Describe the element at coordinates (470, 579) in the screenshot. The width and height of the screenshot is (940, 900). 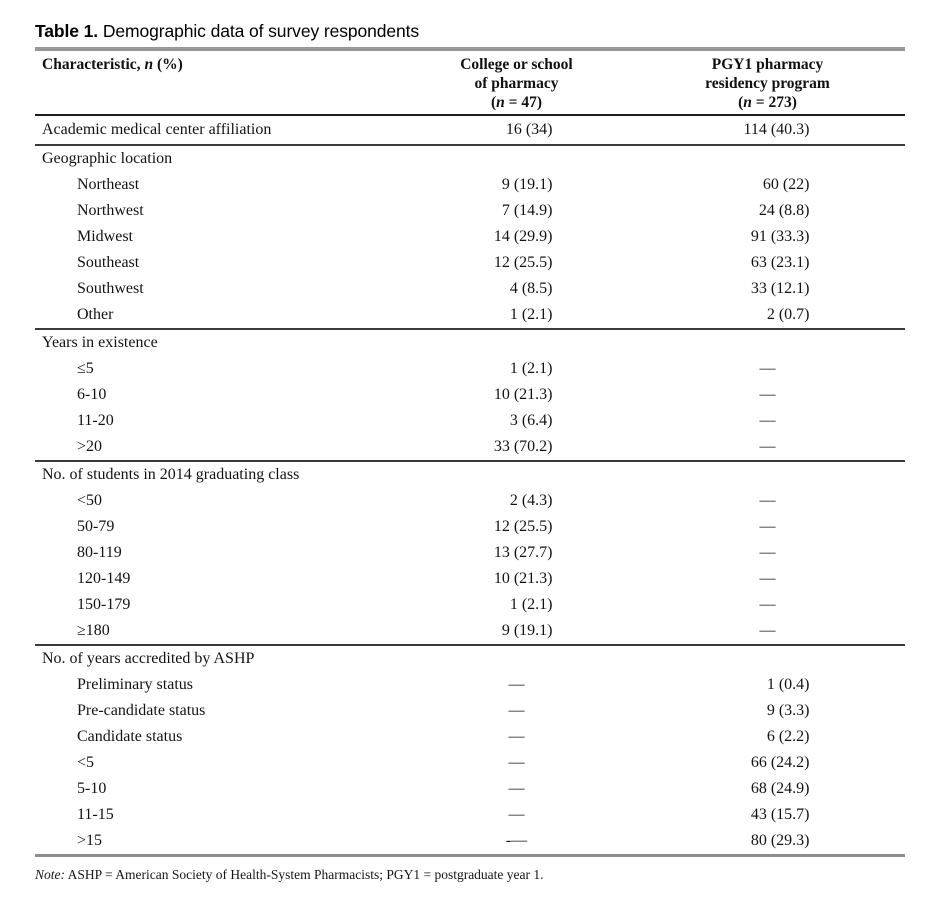
I see `table-row: 120-149 10 (21.3) —` at that location.